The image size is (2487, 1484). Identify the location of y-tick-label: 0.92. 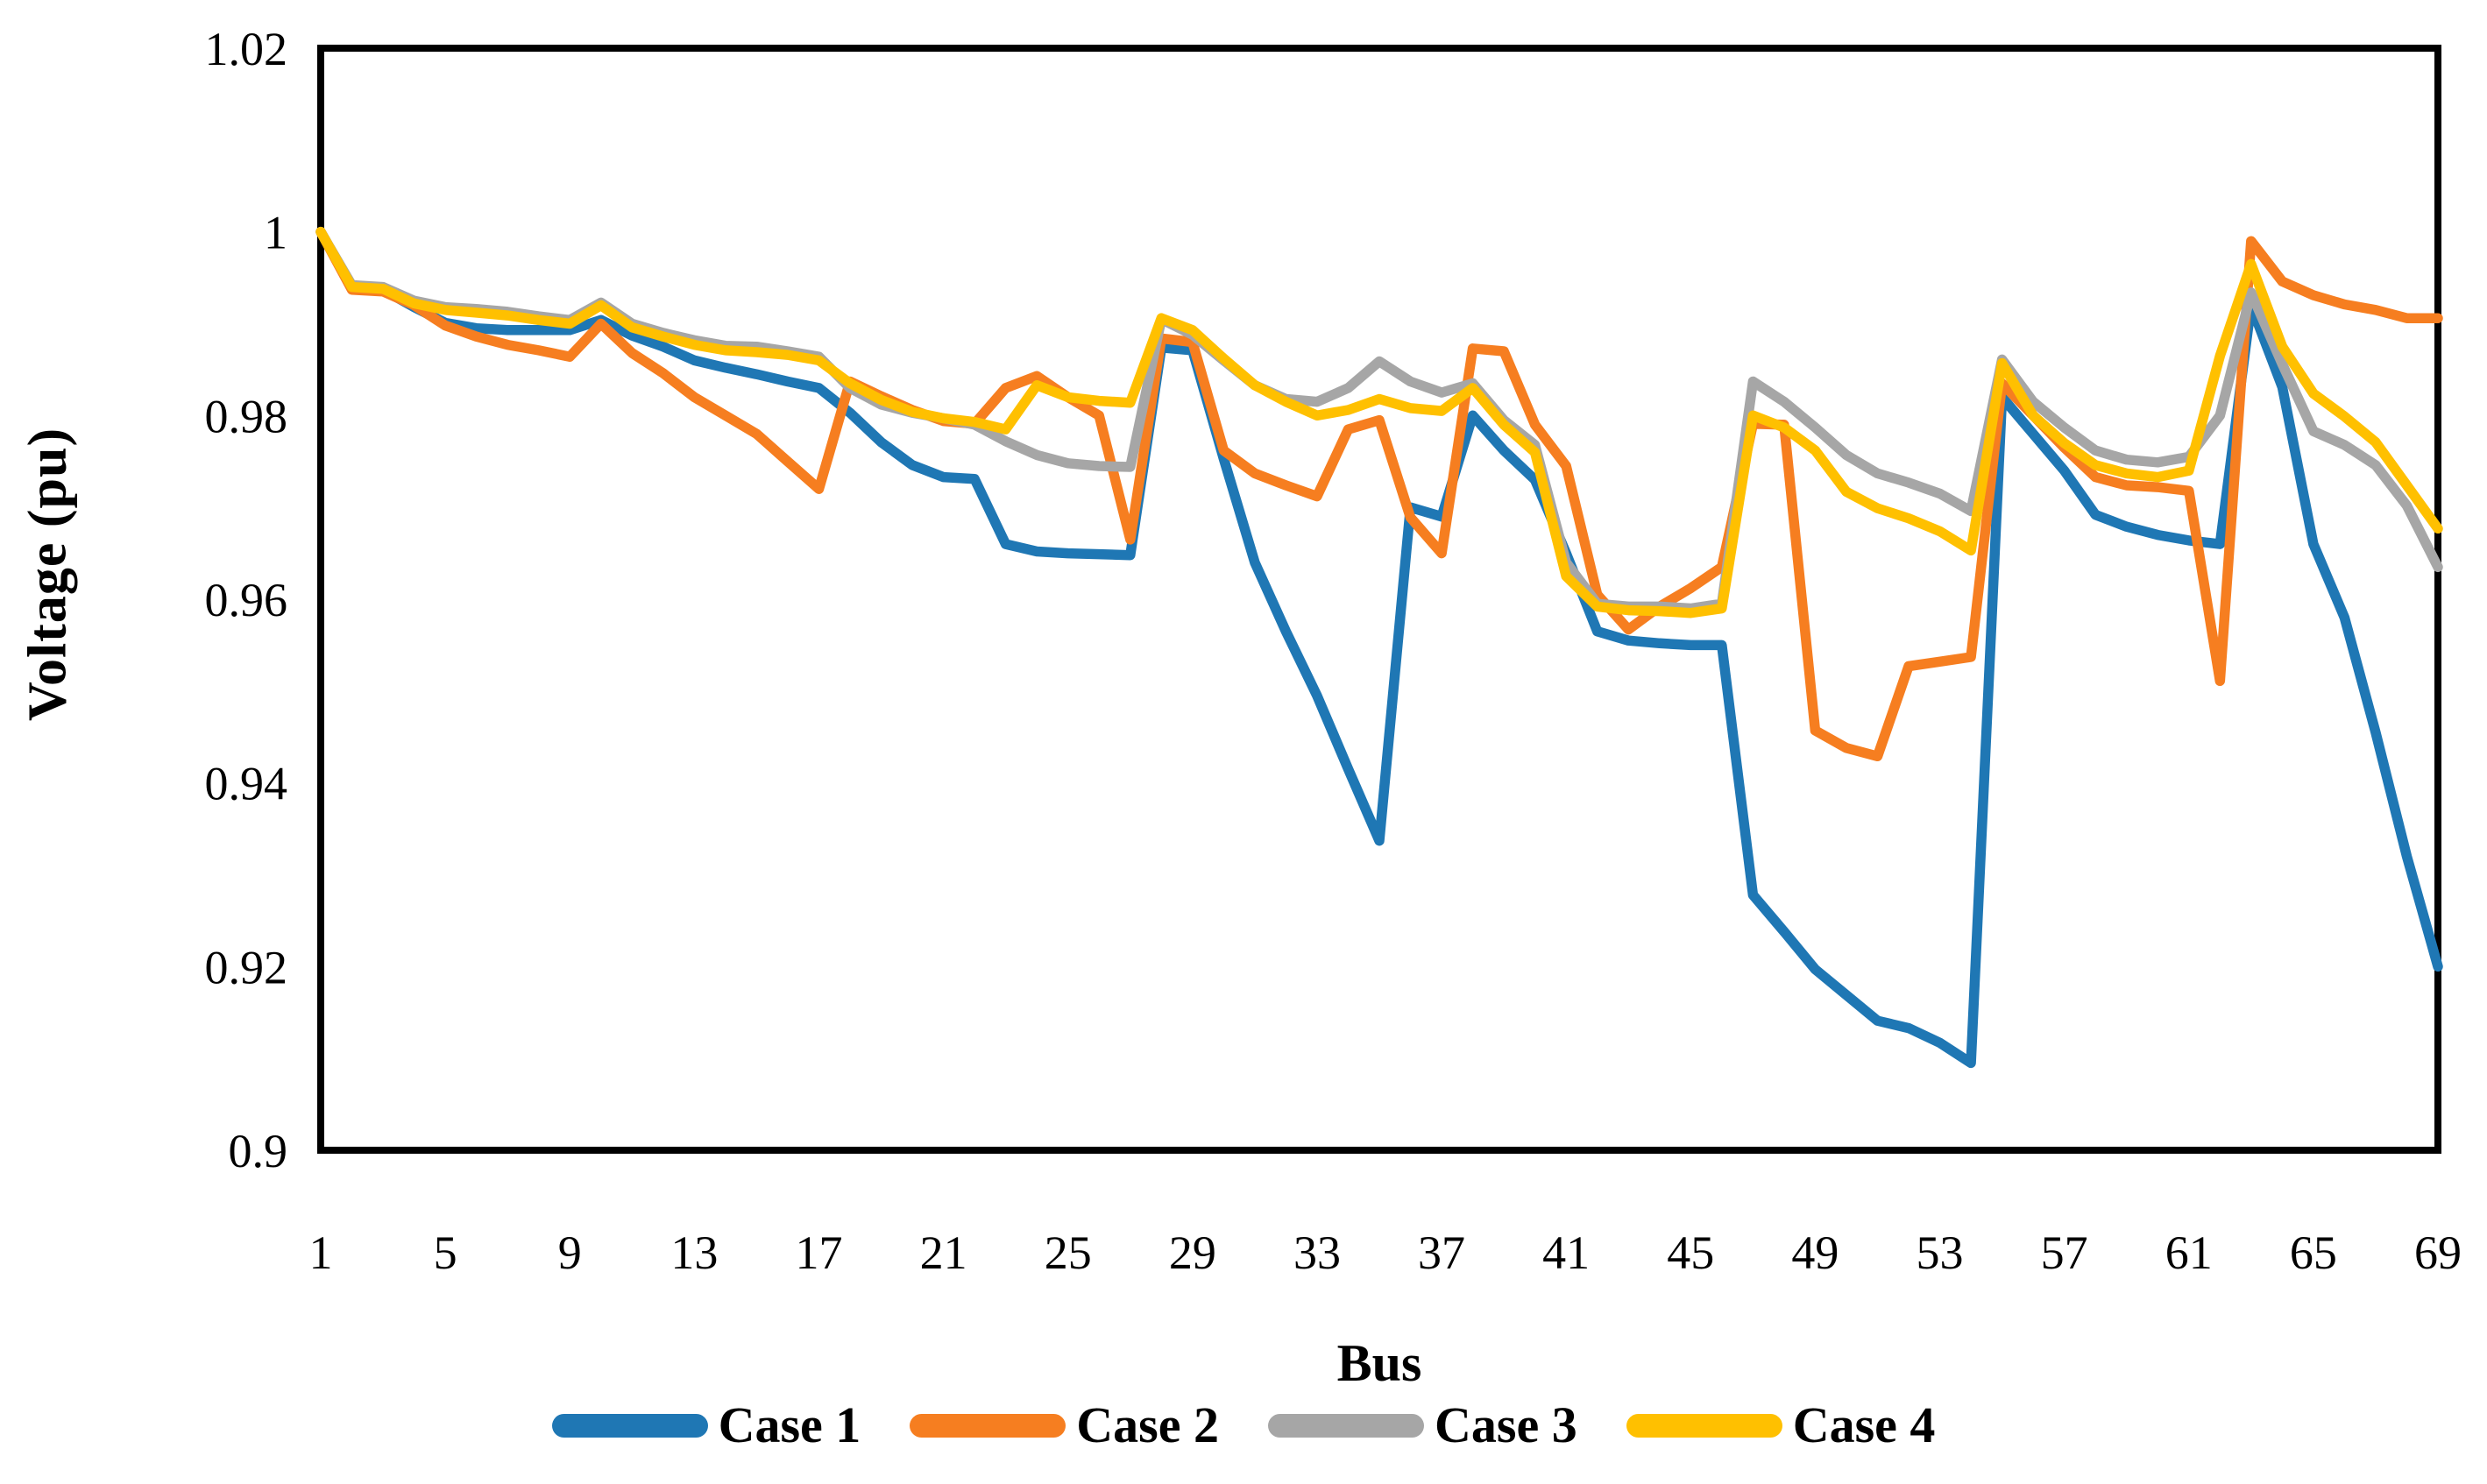
(247, 967).